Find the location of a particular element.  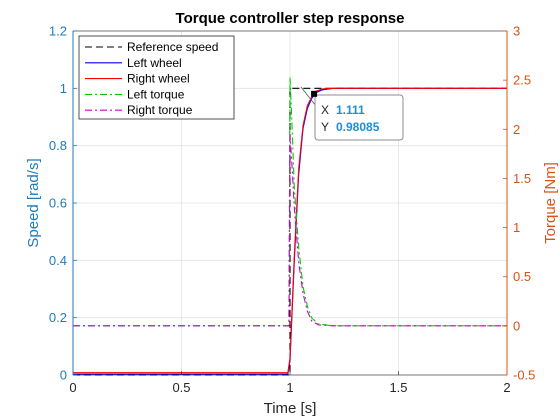

x-tick-label: 0.5 is located at coordinates (181, 387).